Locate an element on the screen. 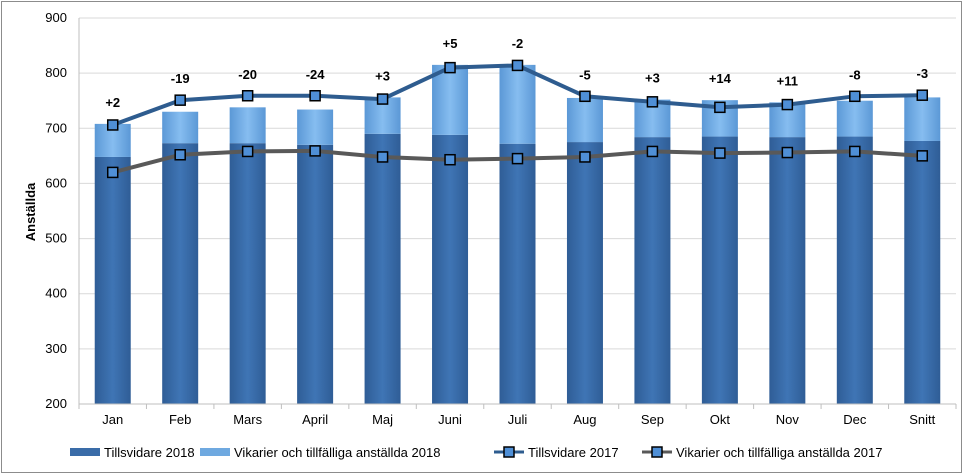  legend-swatch-vikarier-2018 is located at coordinates (215, 452).